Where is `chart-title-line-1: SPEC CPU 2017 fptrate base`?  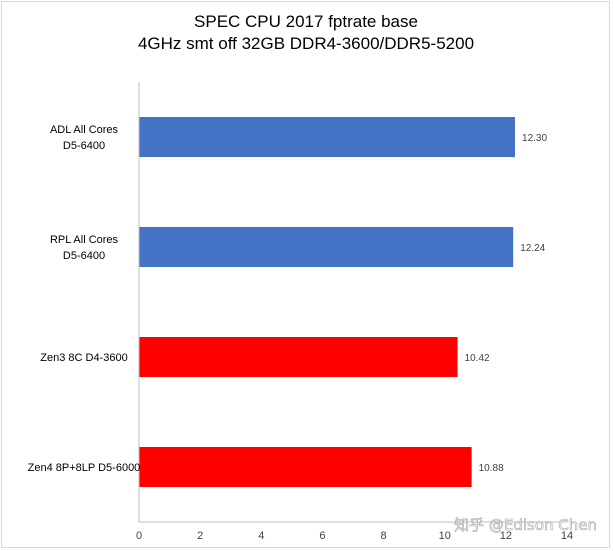
chart-title-line-1: SPEC CPU 2017 fptrate base is located at coordinates (306, 21).